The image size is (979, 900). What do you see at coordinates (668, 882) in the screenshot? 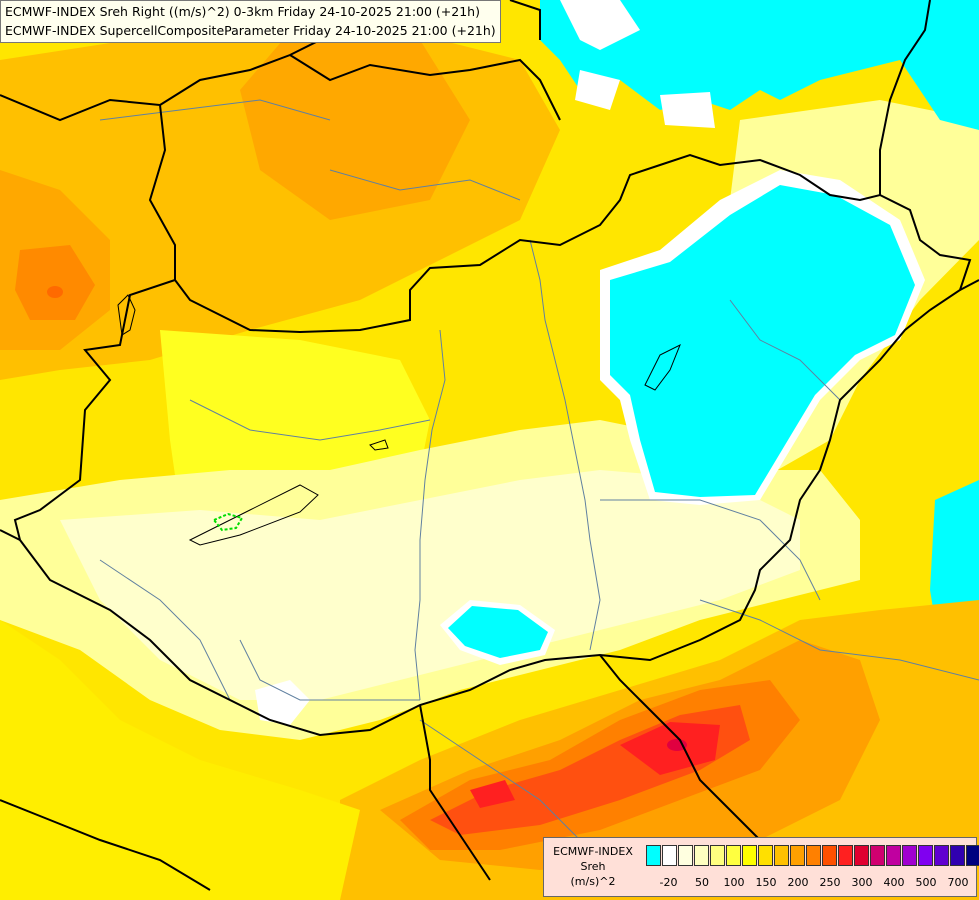
I see `legend-tick-label: -20` at bounding box center [668, 882].